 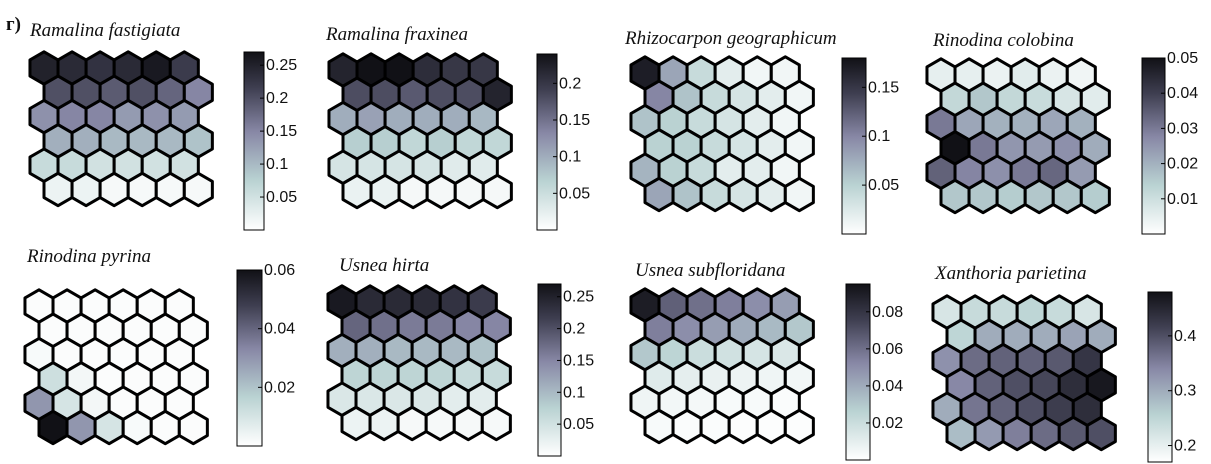 I want to click on chart-title: Usnea subfloridana, so click(x=710, y=270).